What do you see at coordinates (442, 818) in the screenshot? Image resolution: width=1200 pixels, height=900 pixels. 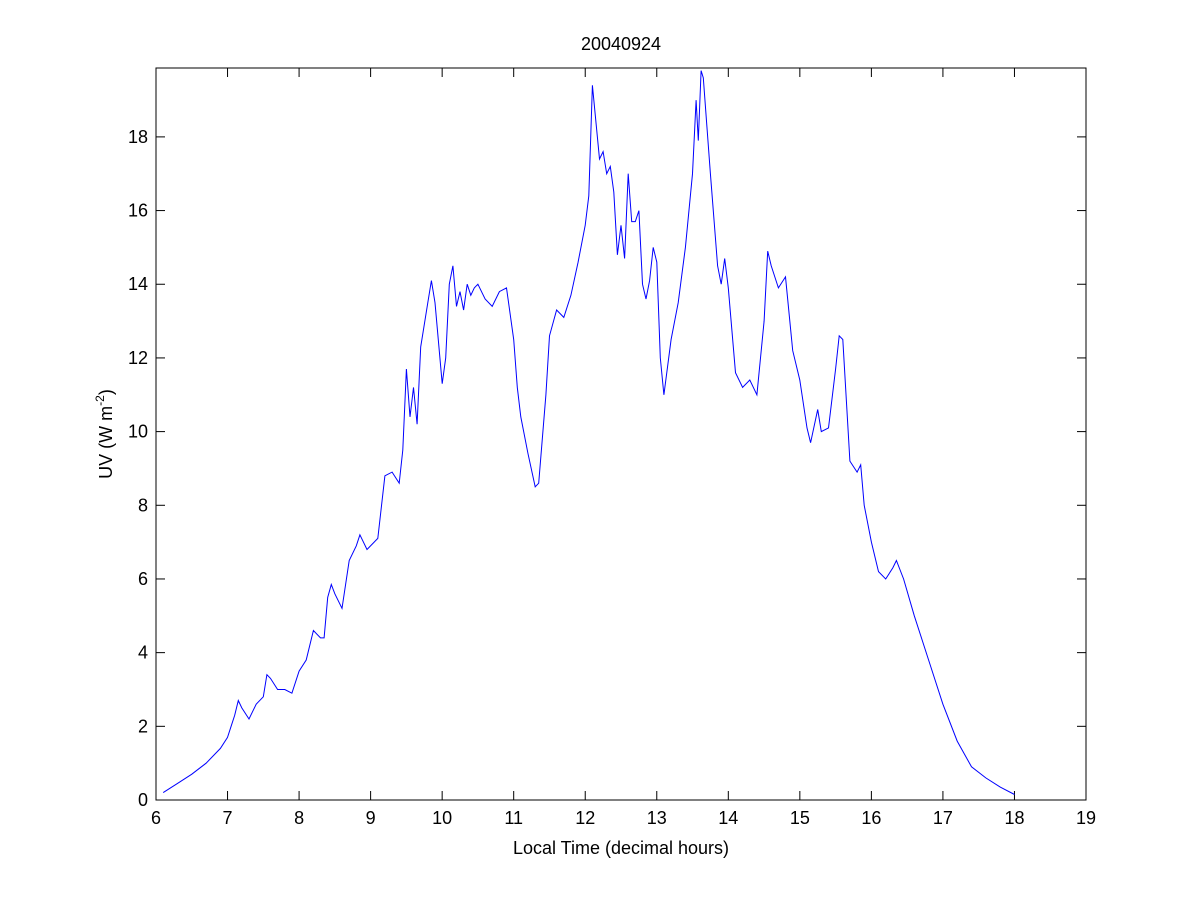 I see `x-tick-label: 10` at bounding box center [442, 818].